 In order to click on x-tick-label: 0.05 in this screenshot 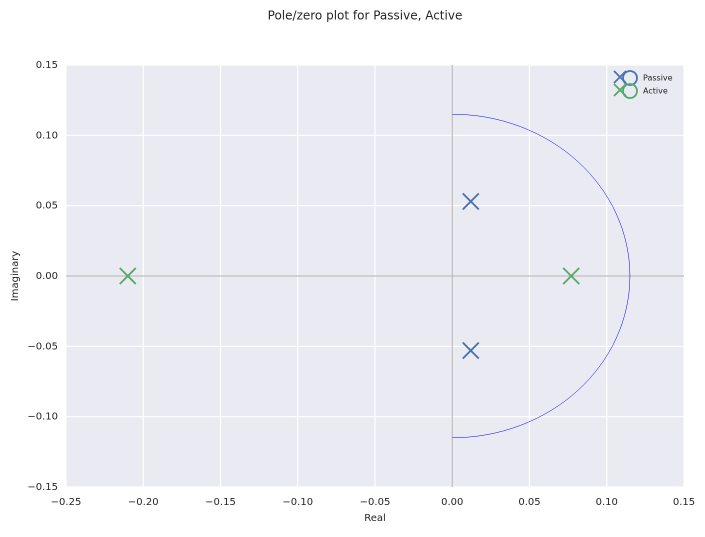, I will do `click(529, 502)`.